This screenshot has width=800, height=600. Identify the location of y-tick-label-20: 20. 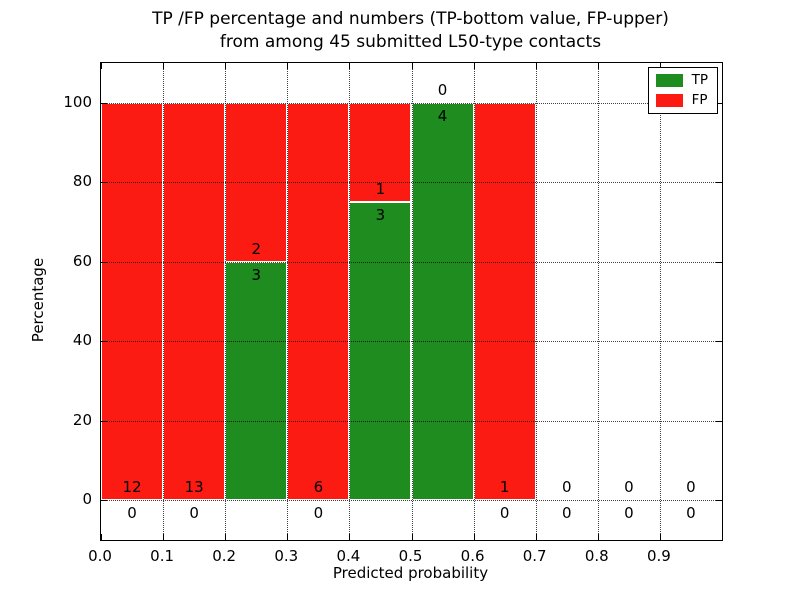
(82, 419).